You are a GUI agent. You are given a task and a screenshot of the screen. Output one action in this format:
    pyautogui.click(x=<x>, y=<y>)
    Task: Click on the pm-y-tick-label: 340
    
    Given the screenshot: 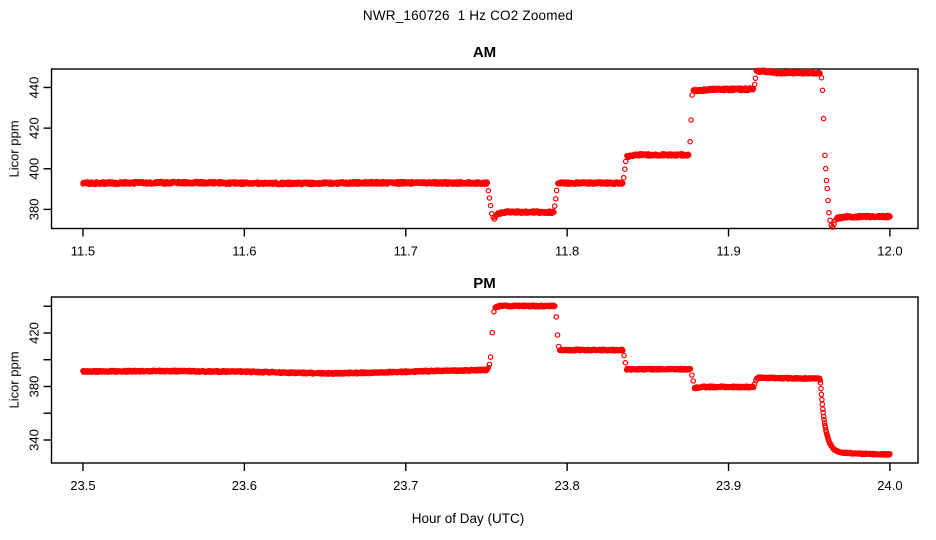 What is the action you would take?
    pyautogui.click(x=34, y=440)
    